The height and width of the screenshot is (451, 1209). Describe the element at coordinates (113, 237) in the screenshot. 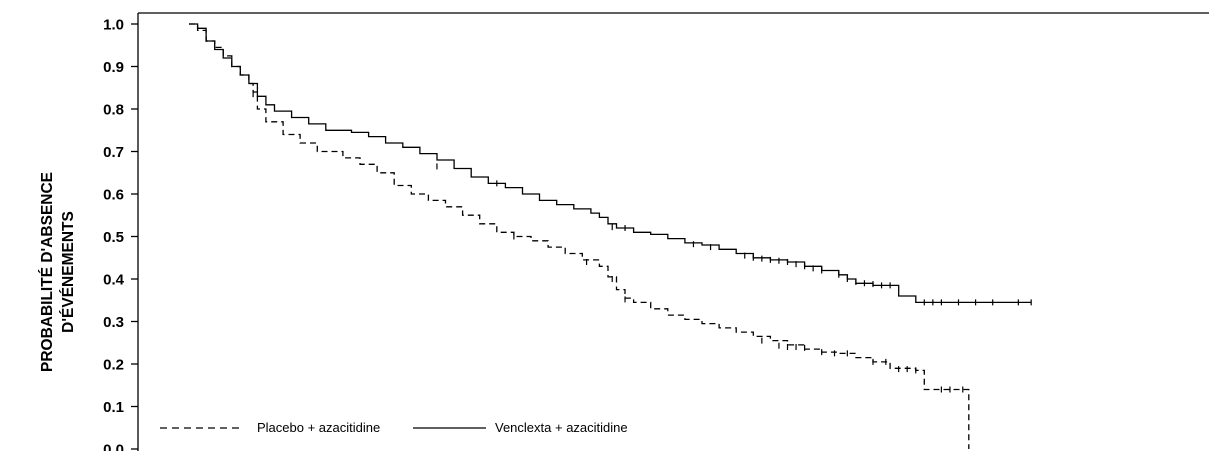

I see `y-tick-label: 0.5` at that location.